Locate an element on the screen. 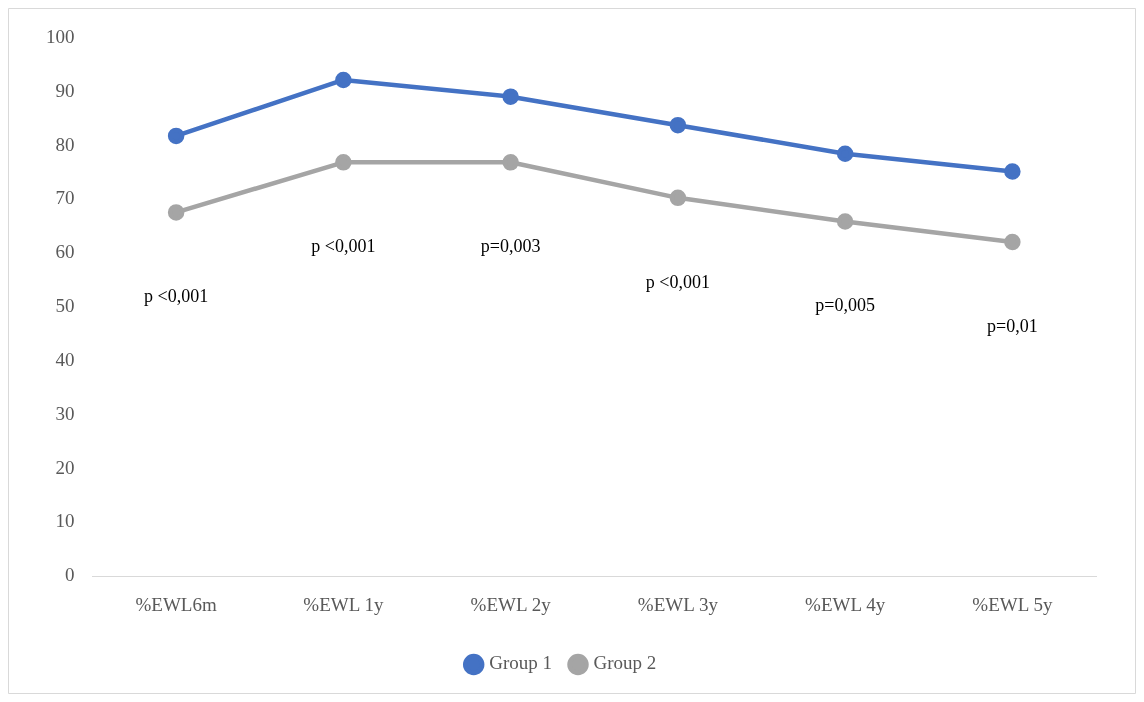  annotation: p=0,01 is located at coordinates (1012, 325).